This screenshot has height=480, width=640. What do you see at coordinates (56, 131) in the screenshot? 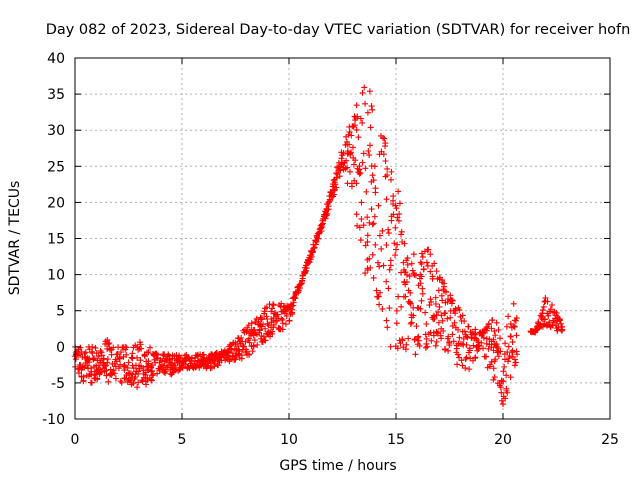
I see `y-tick-label: 30` at bounding box center [56, 131].